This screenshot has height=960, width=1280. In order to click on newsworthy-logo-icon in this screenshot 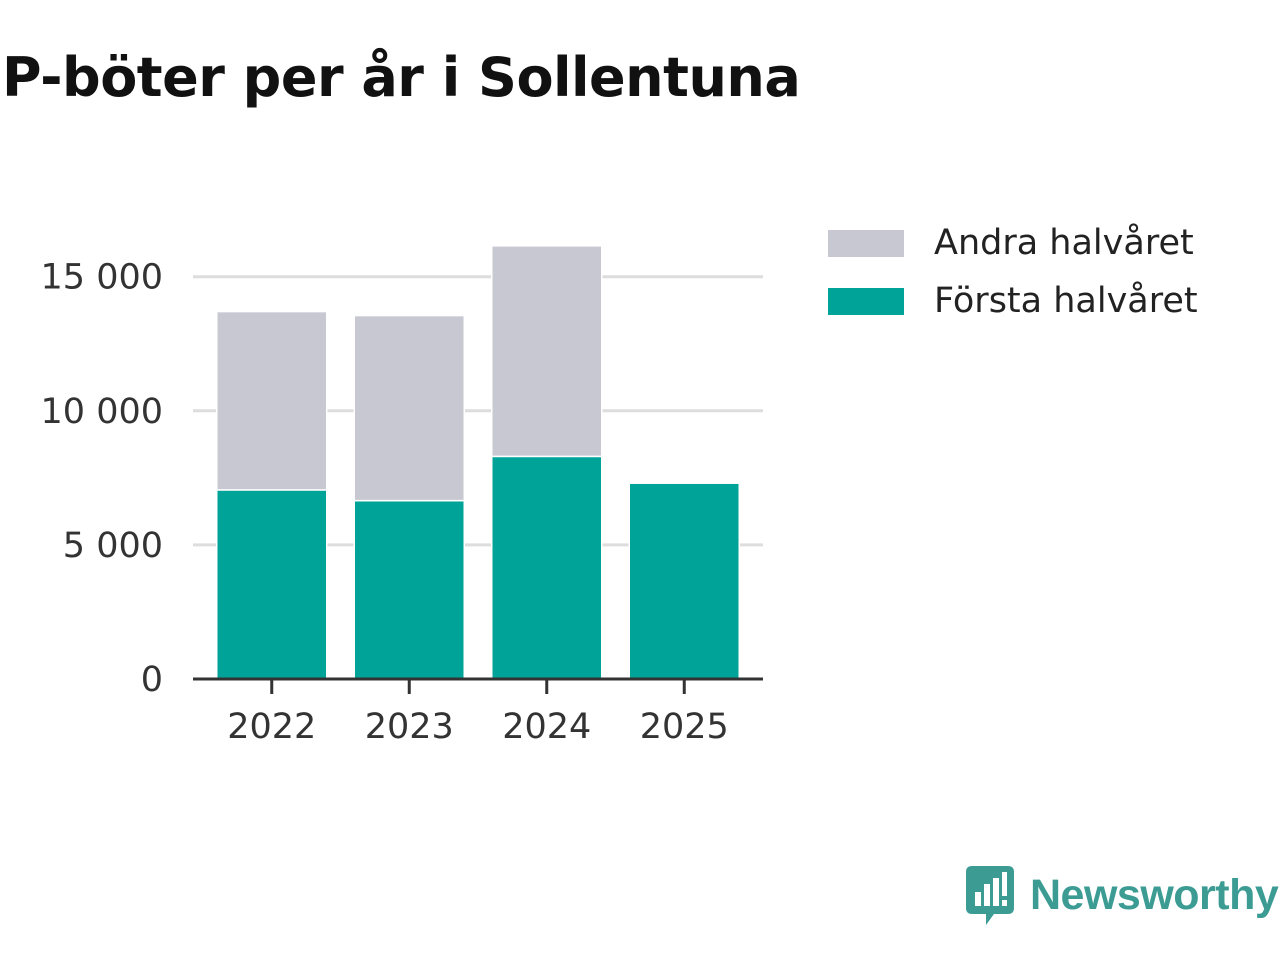, I will do `click(990, 895)`.